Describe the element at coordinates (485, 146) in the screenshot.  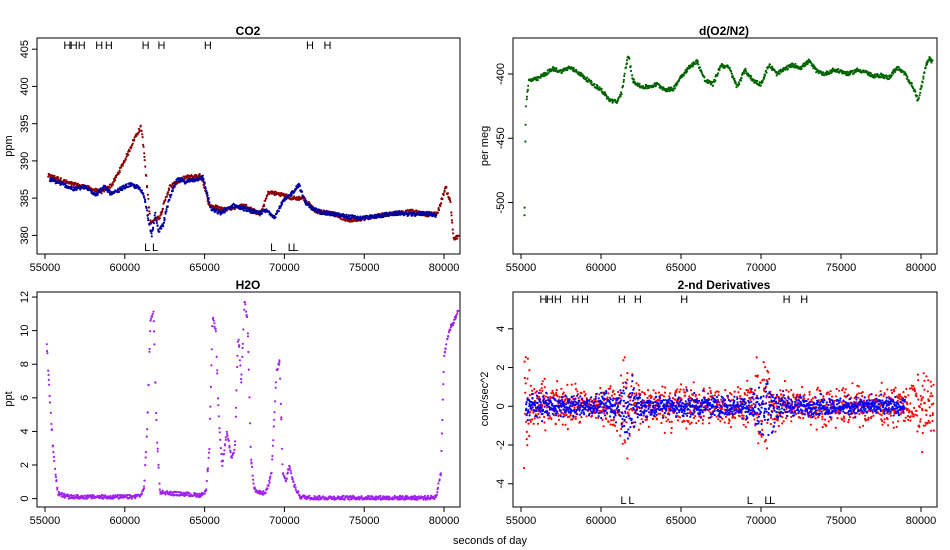
I see `y-axis-label: per meg` at that location.